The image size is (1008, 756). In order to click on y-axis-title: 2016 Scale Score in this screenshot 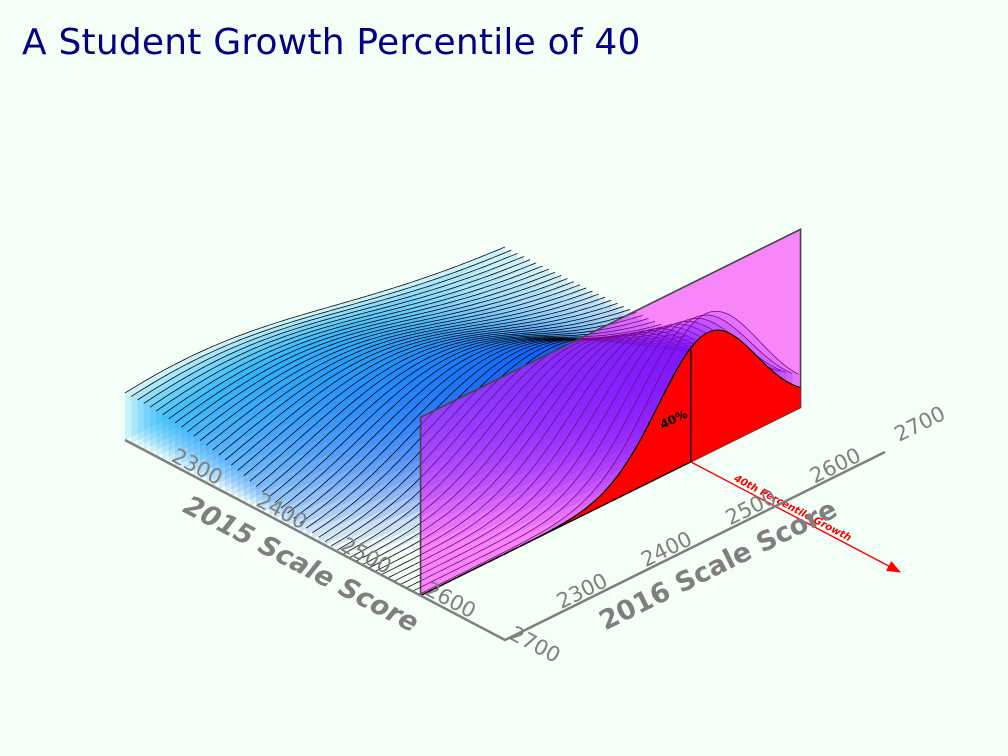, I will do `click(718, 565)`.